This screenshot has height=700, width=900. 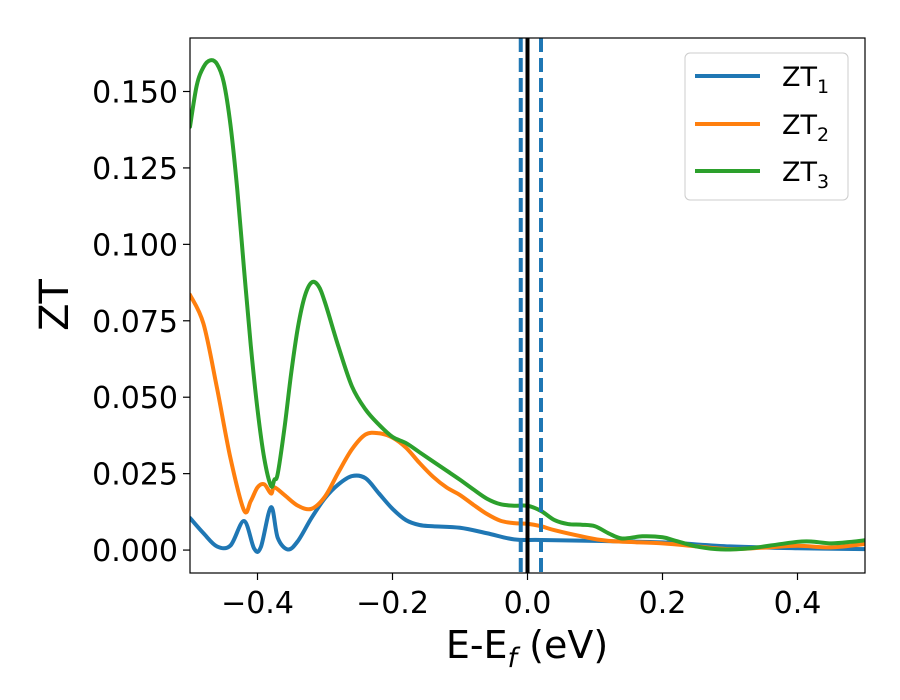 I want to click on fermi-level-lines, so click(x=530, y=305).